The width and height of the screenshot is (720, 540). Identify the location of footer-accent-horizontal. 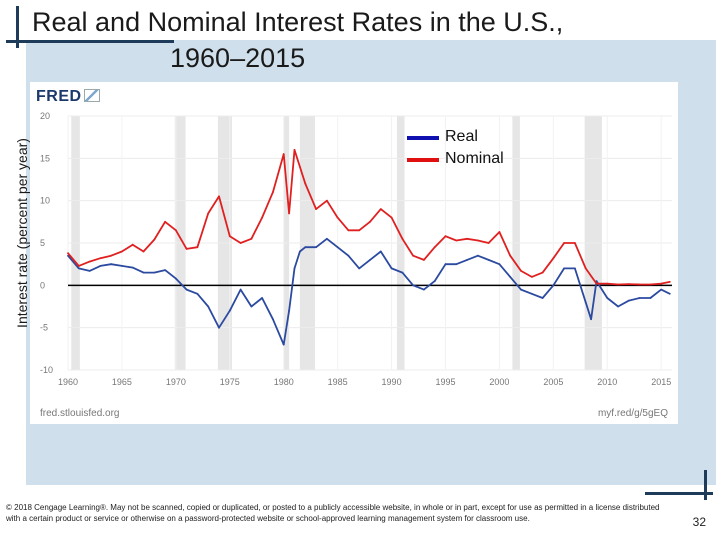
(679, 493).